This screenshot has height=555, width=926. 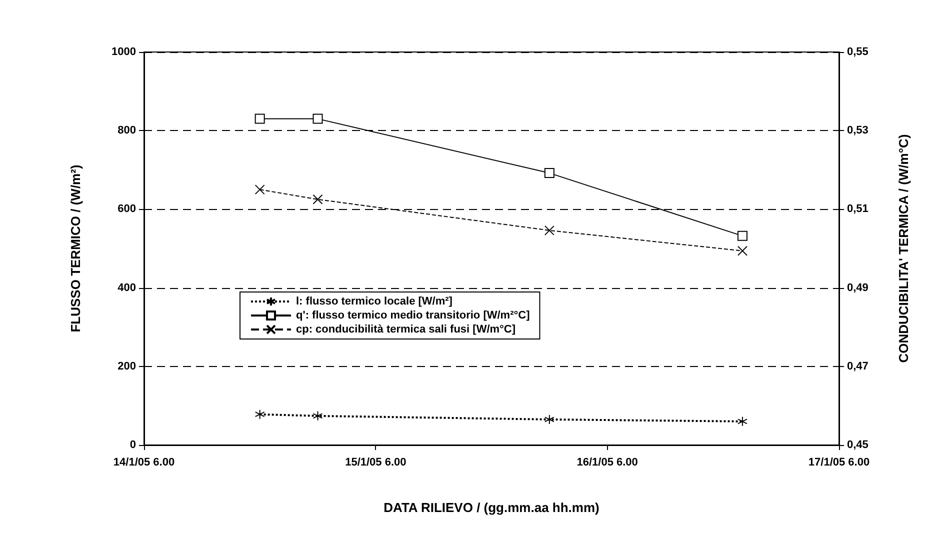 What do you see at coordinates (903, 248) in the screenshot?
I see `y2-axis-title: CONDUCIBILITA' TERMICA / (W/m°C)` at bounding box center [903, 248].